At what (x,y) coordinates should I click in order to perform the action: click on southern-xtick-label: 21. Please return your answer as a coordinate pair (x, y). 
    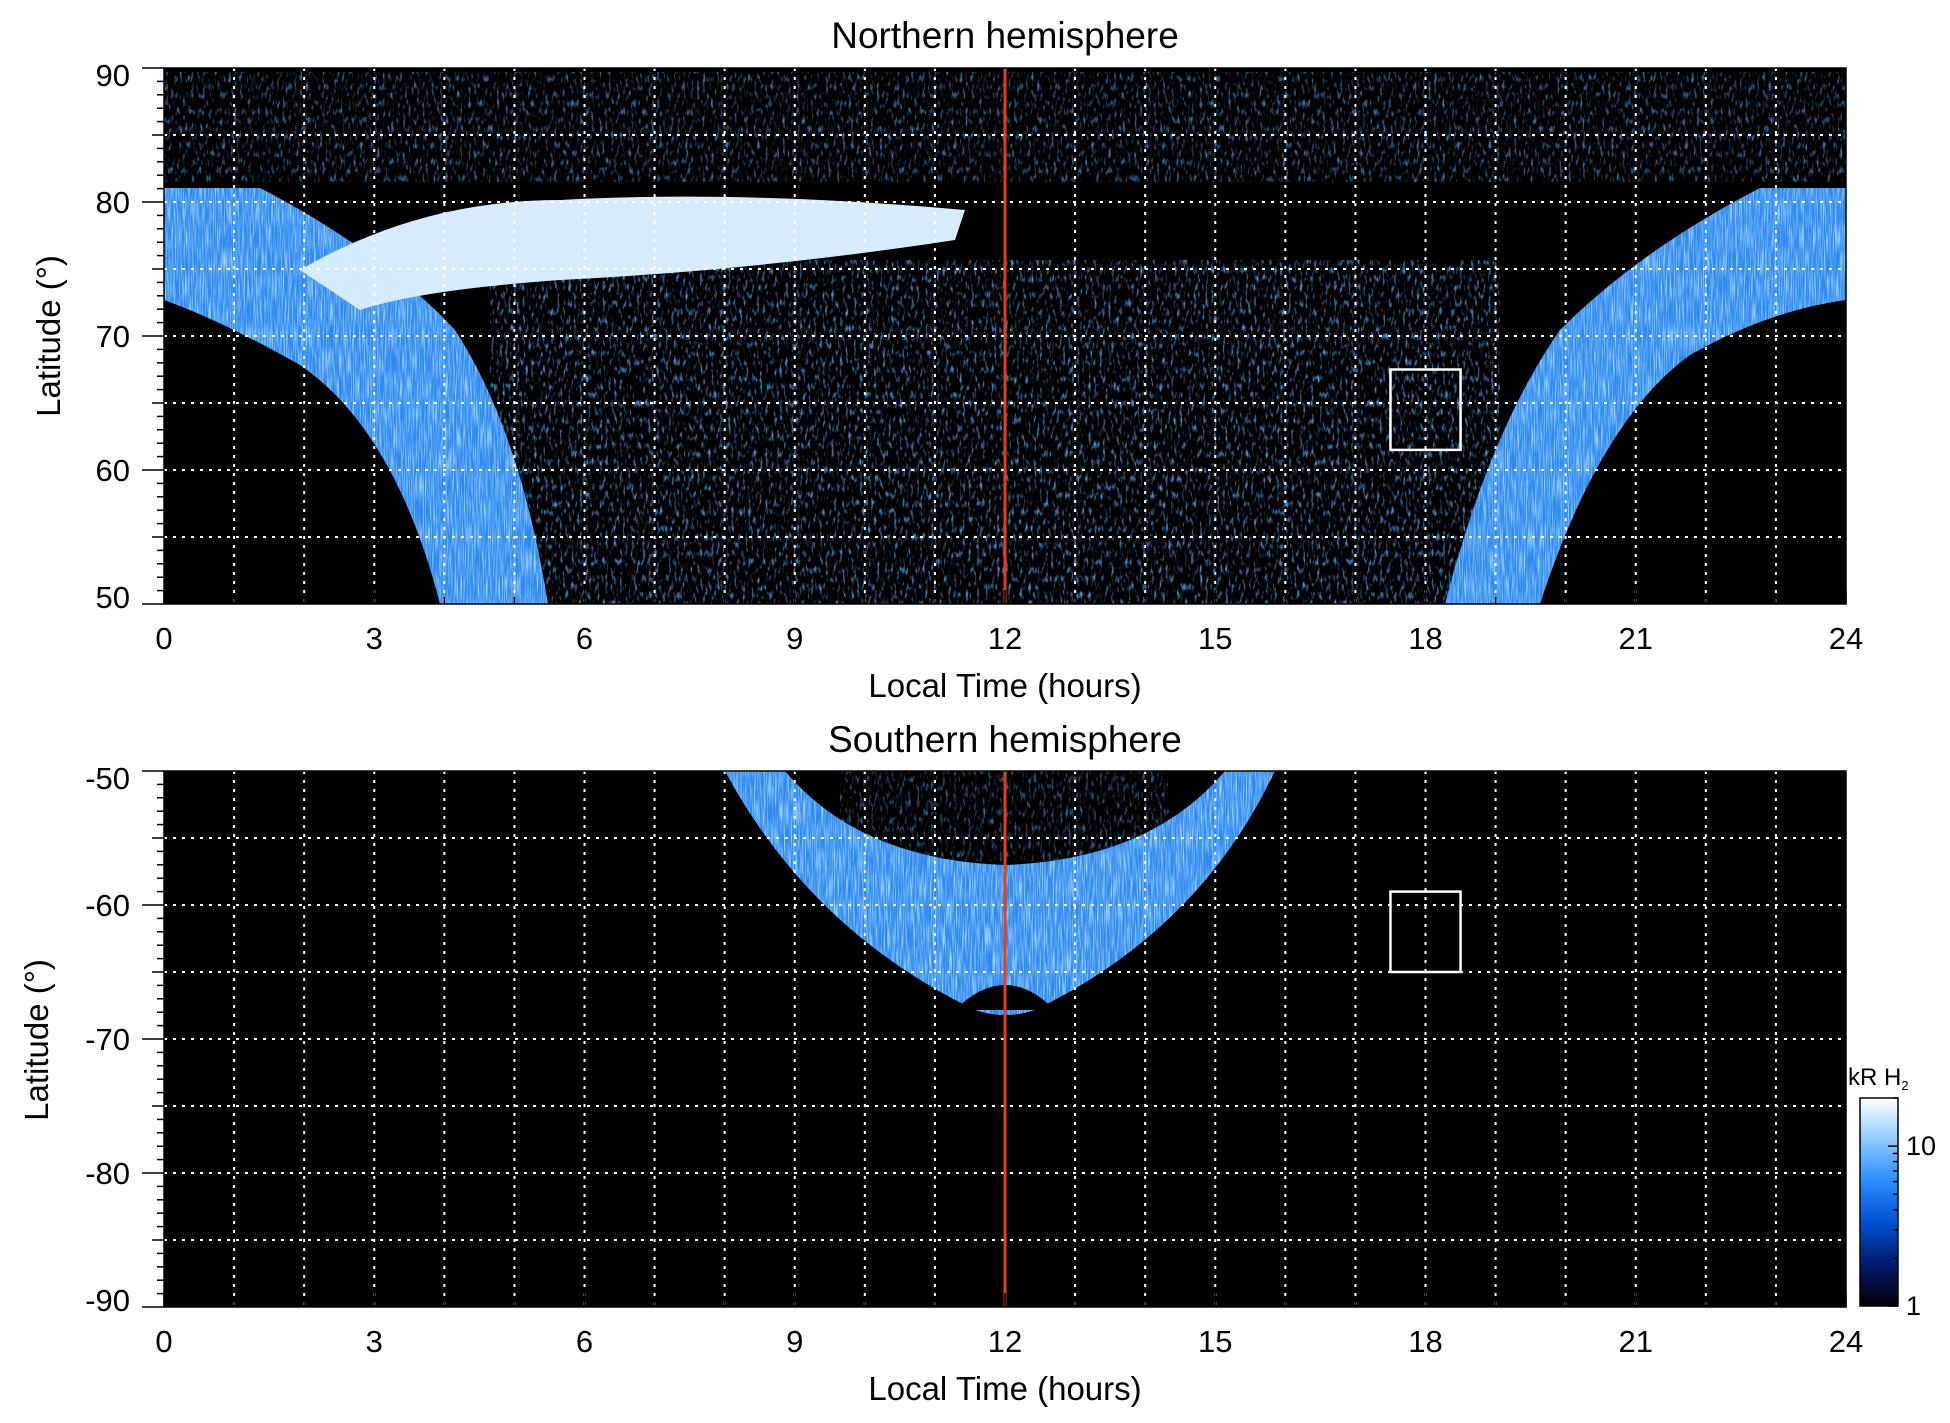
    Looking at the image, I should click on (1636, 1341).